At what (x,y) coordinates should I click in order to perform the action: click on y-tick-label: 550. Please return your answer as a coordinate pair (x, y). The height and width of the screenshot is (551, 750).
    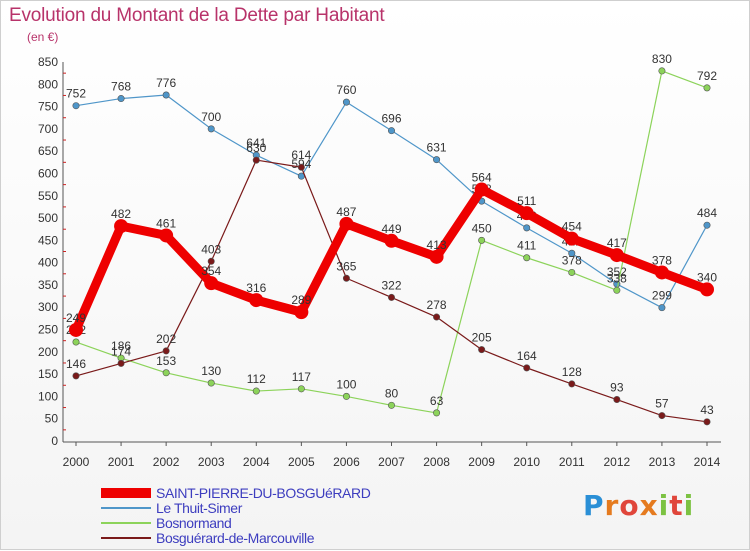
    Looking at the image, I should click on (48, 196).